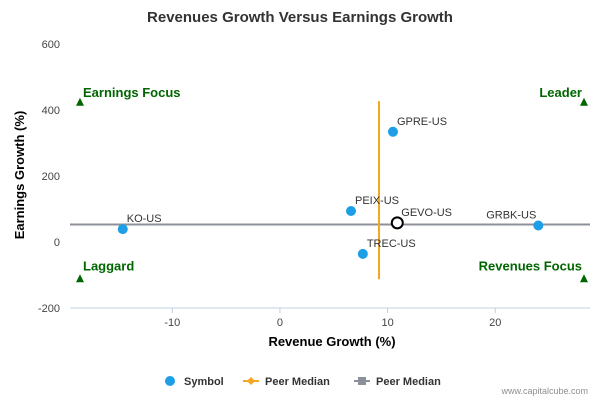  Describe the element at coordinates (300, 17) in the screenshot. I see `chart-title: Revenues Growth Versus Earnings Growth` at that location.